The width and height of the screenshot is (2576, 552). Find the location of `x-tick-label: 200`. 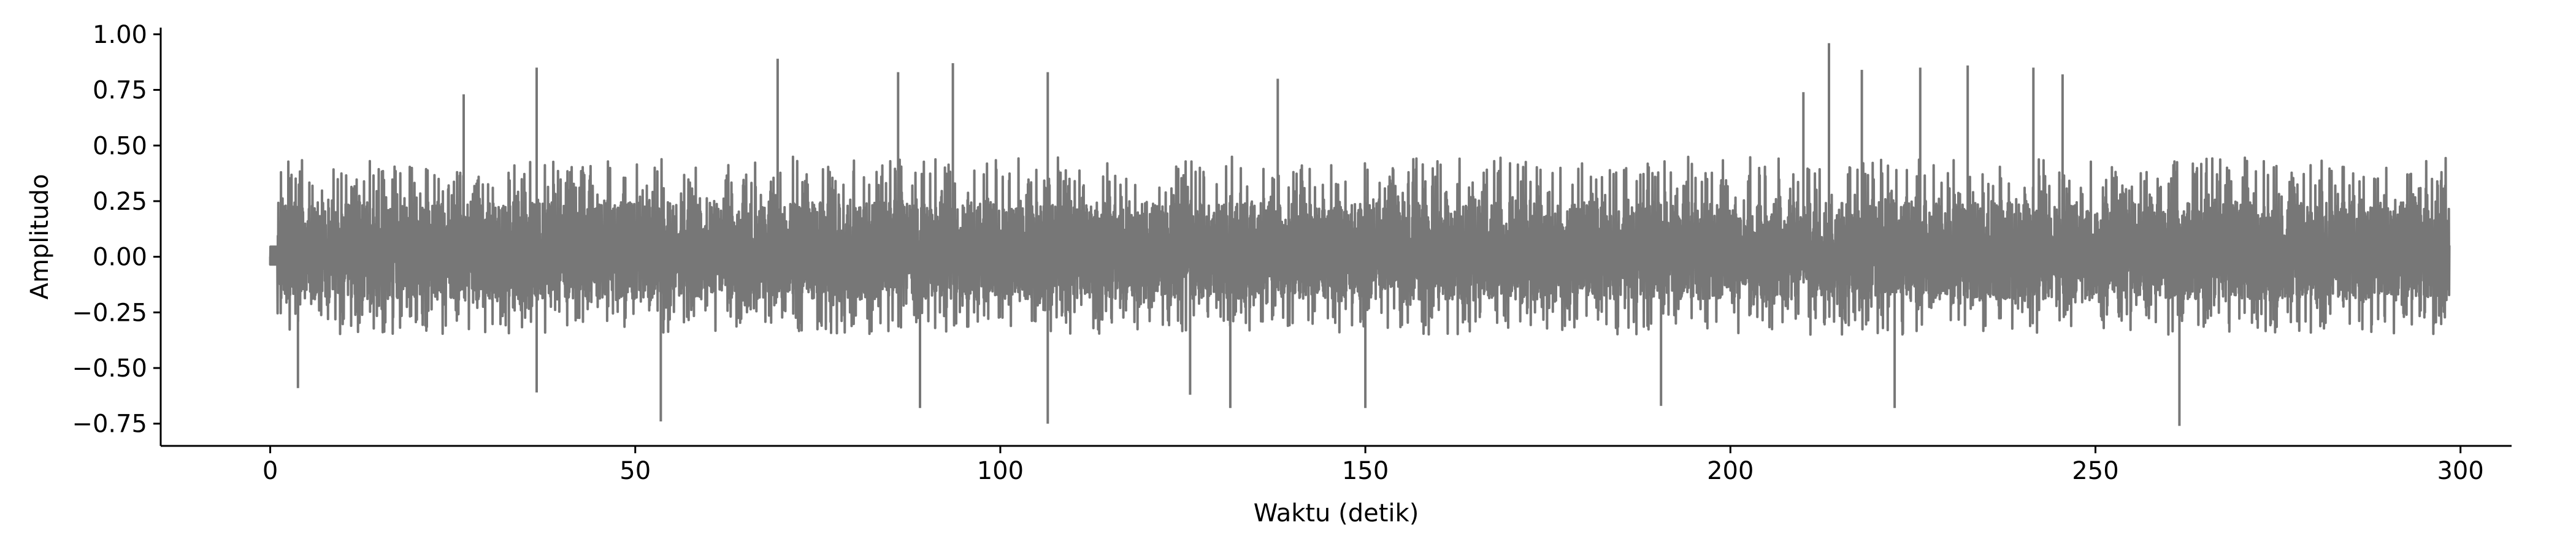

x-tick-label: 200 is located at coordinates (1730, 471).